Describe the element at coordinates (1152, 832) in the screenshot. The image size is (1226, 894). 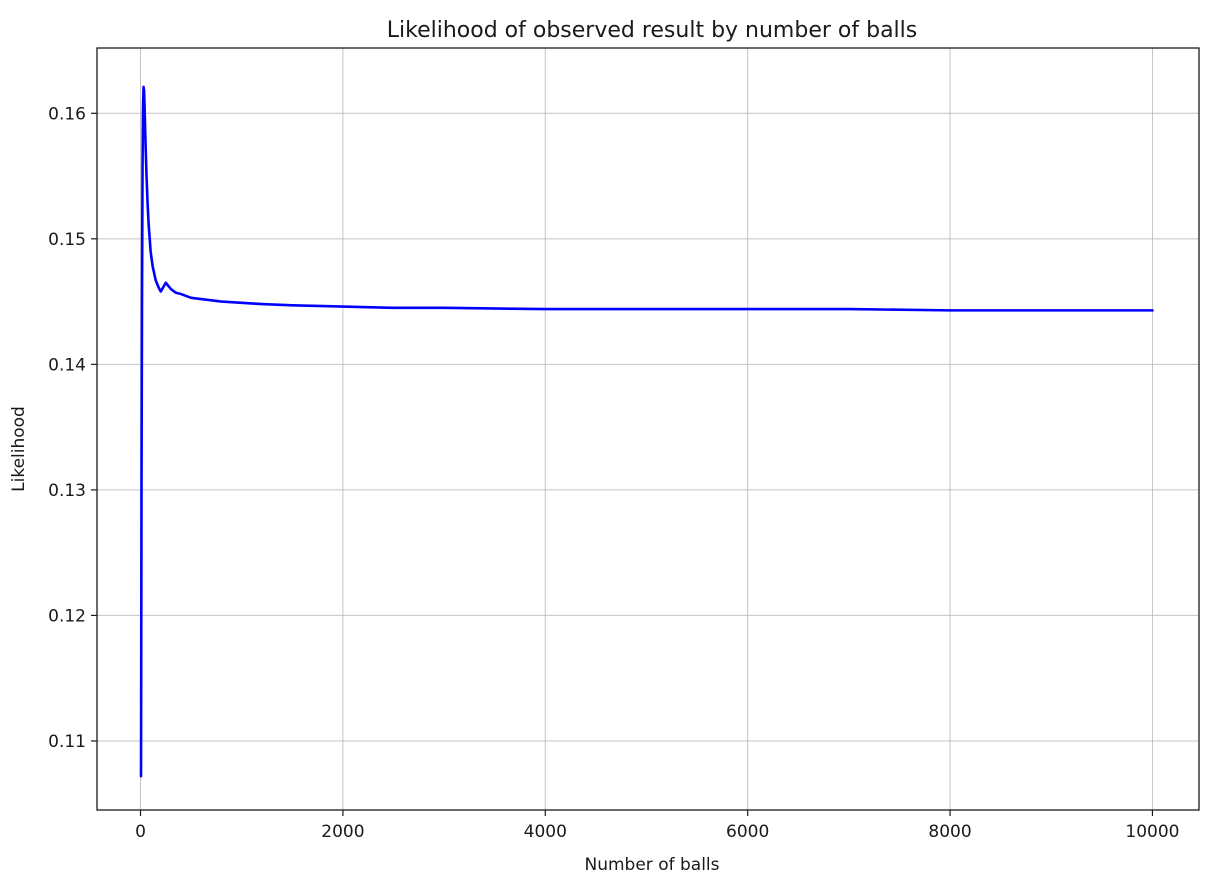
I see `x-tick-label: 10000` at that location.